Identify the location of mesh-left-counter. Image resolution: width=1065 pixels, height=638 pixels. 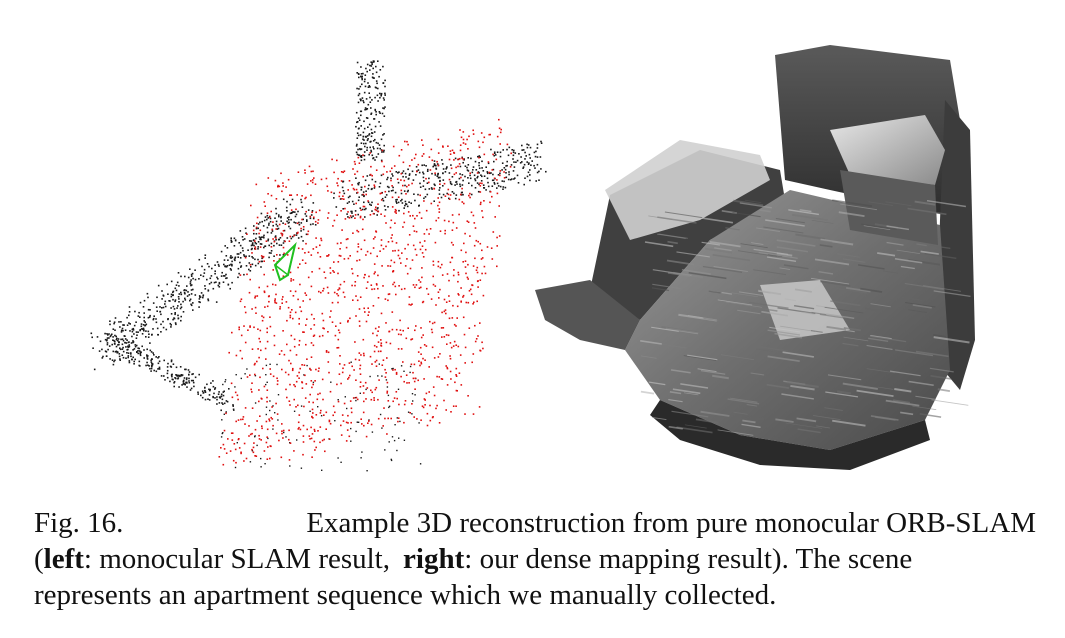
(687, 190).